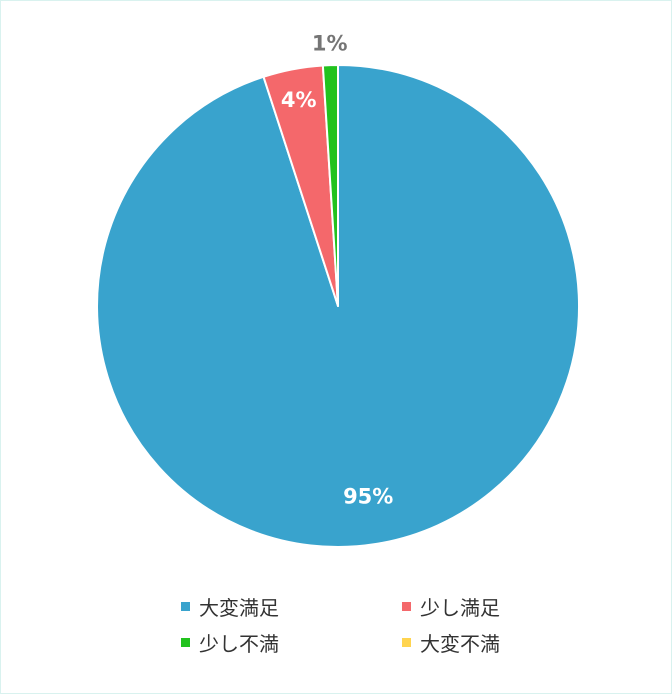 This screenshot has height=694, width=672. What do you see at coordinates (368, 496) in the screenshot?
I see `data-label-0: 95%` at bounding box center [368, 496].